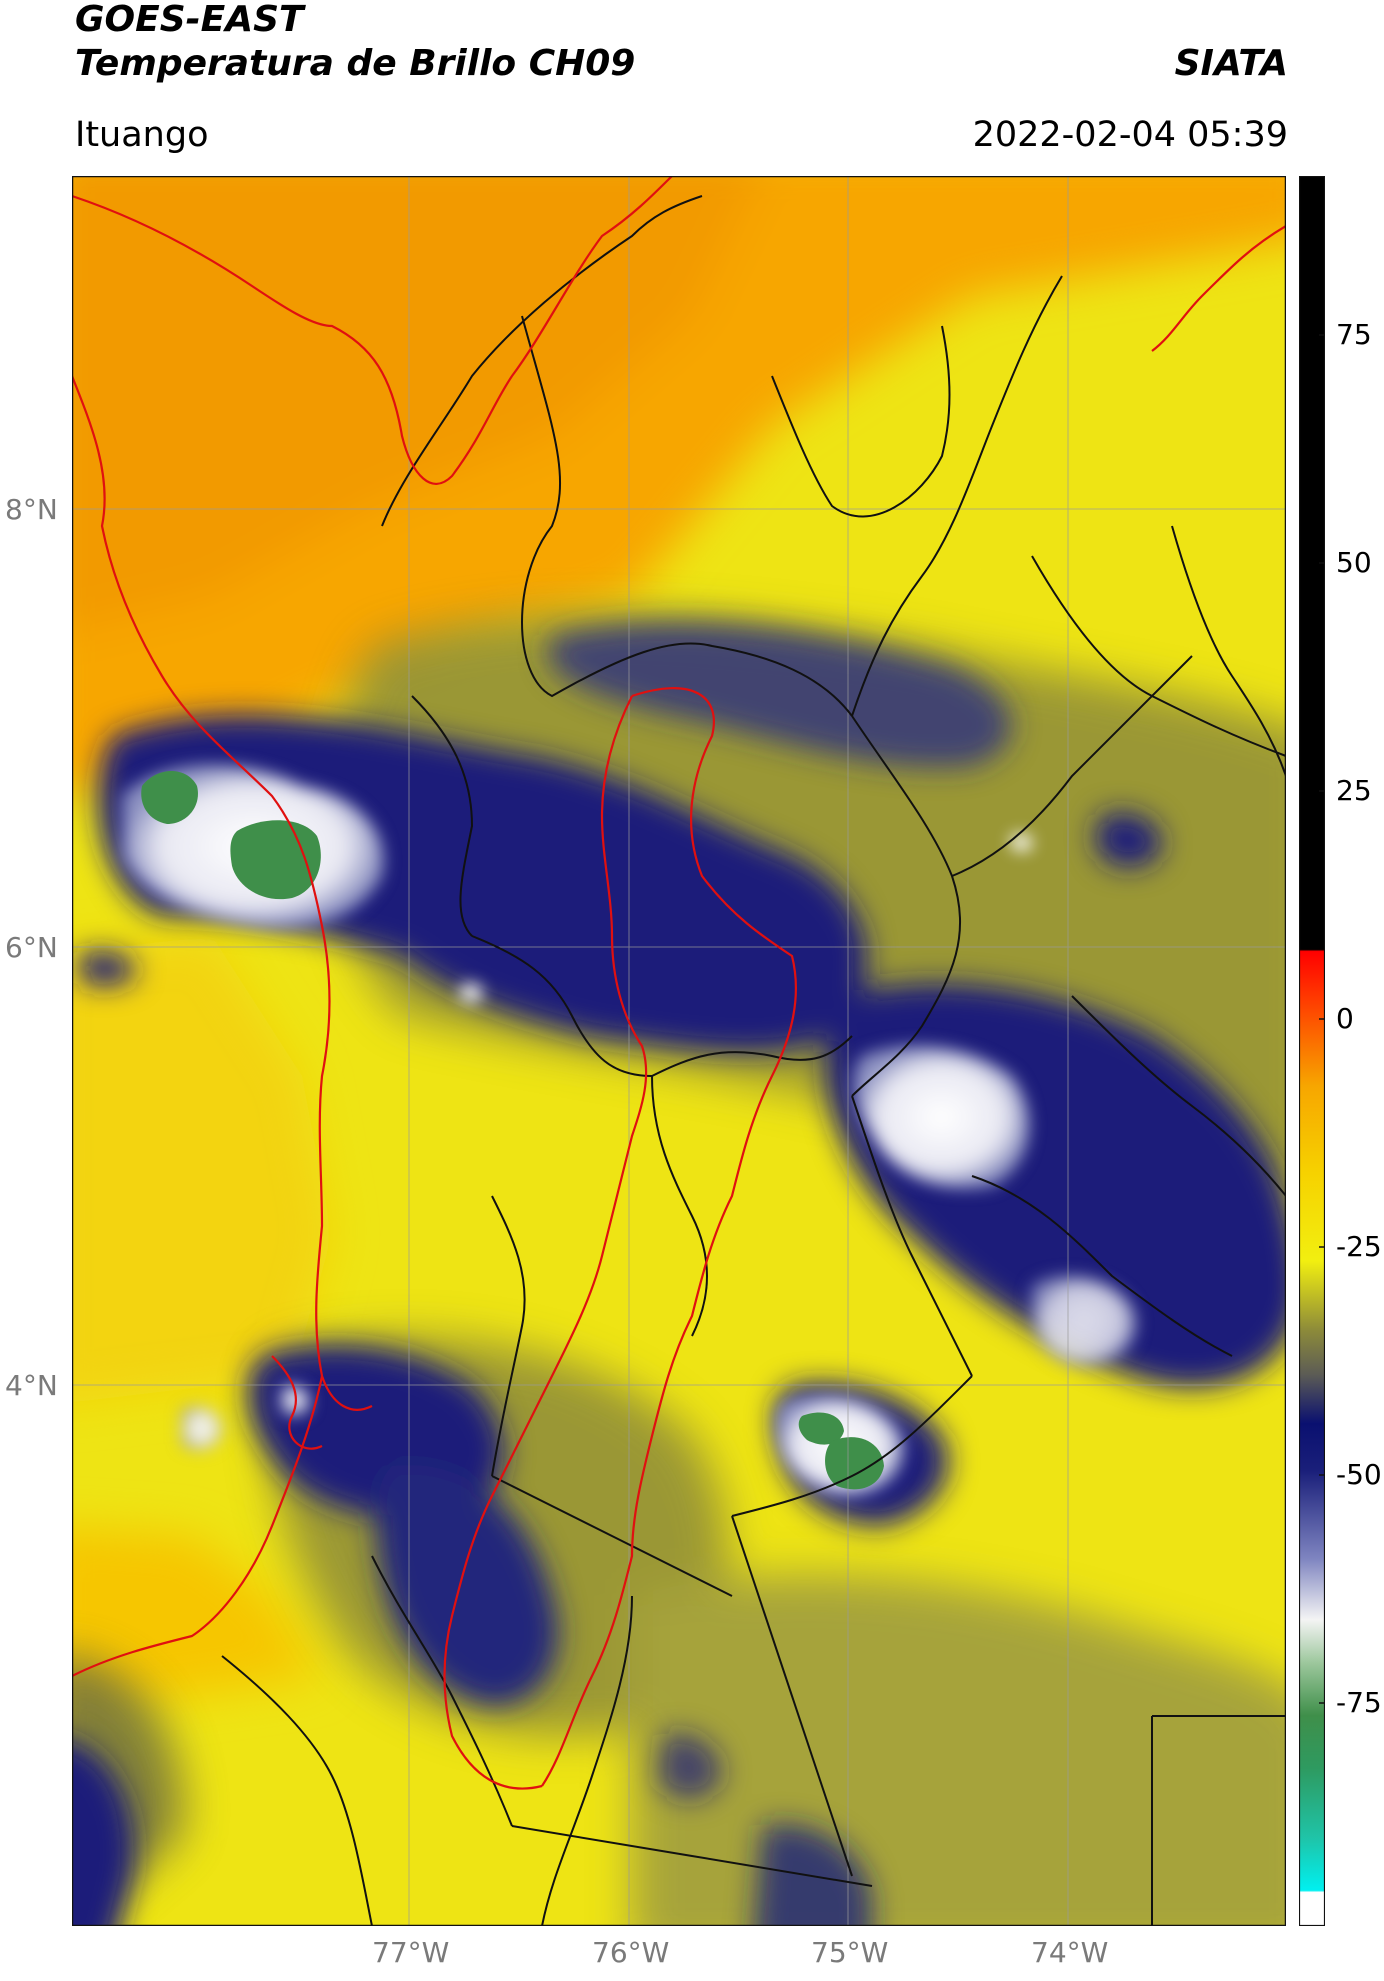 The image size is (1384, 1981). Describe the element at coordinates (1354, 562) in the screenshot. I see `colorbar-tick-50: 50` at that location.